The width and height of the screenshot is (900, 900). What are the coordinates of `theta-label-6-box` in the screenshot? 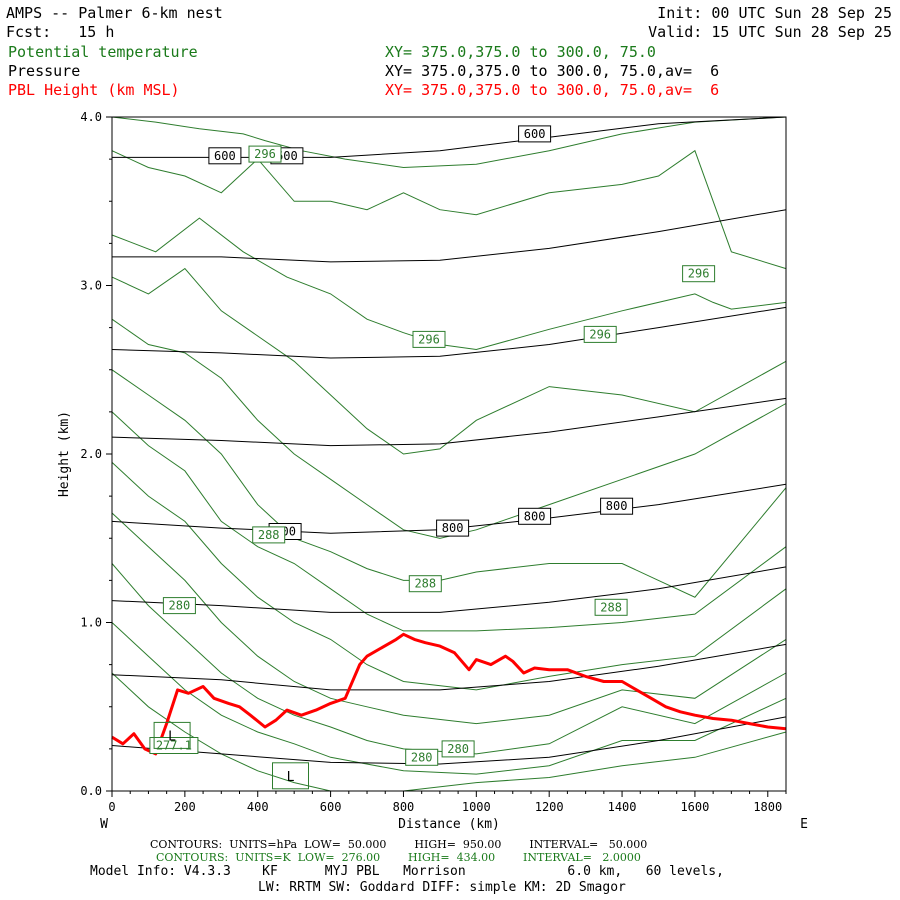 It's located at (611, 607).